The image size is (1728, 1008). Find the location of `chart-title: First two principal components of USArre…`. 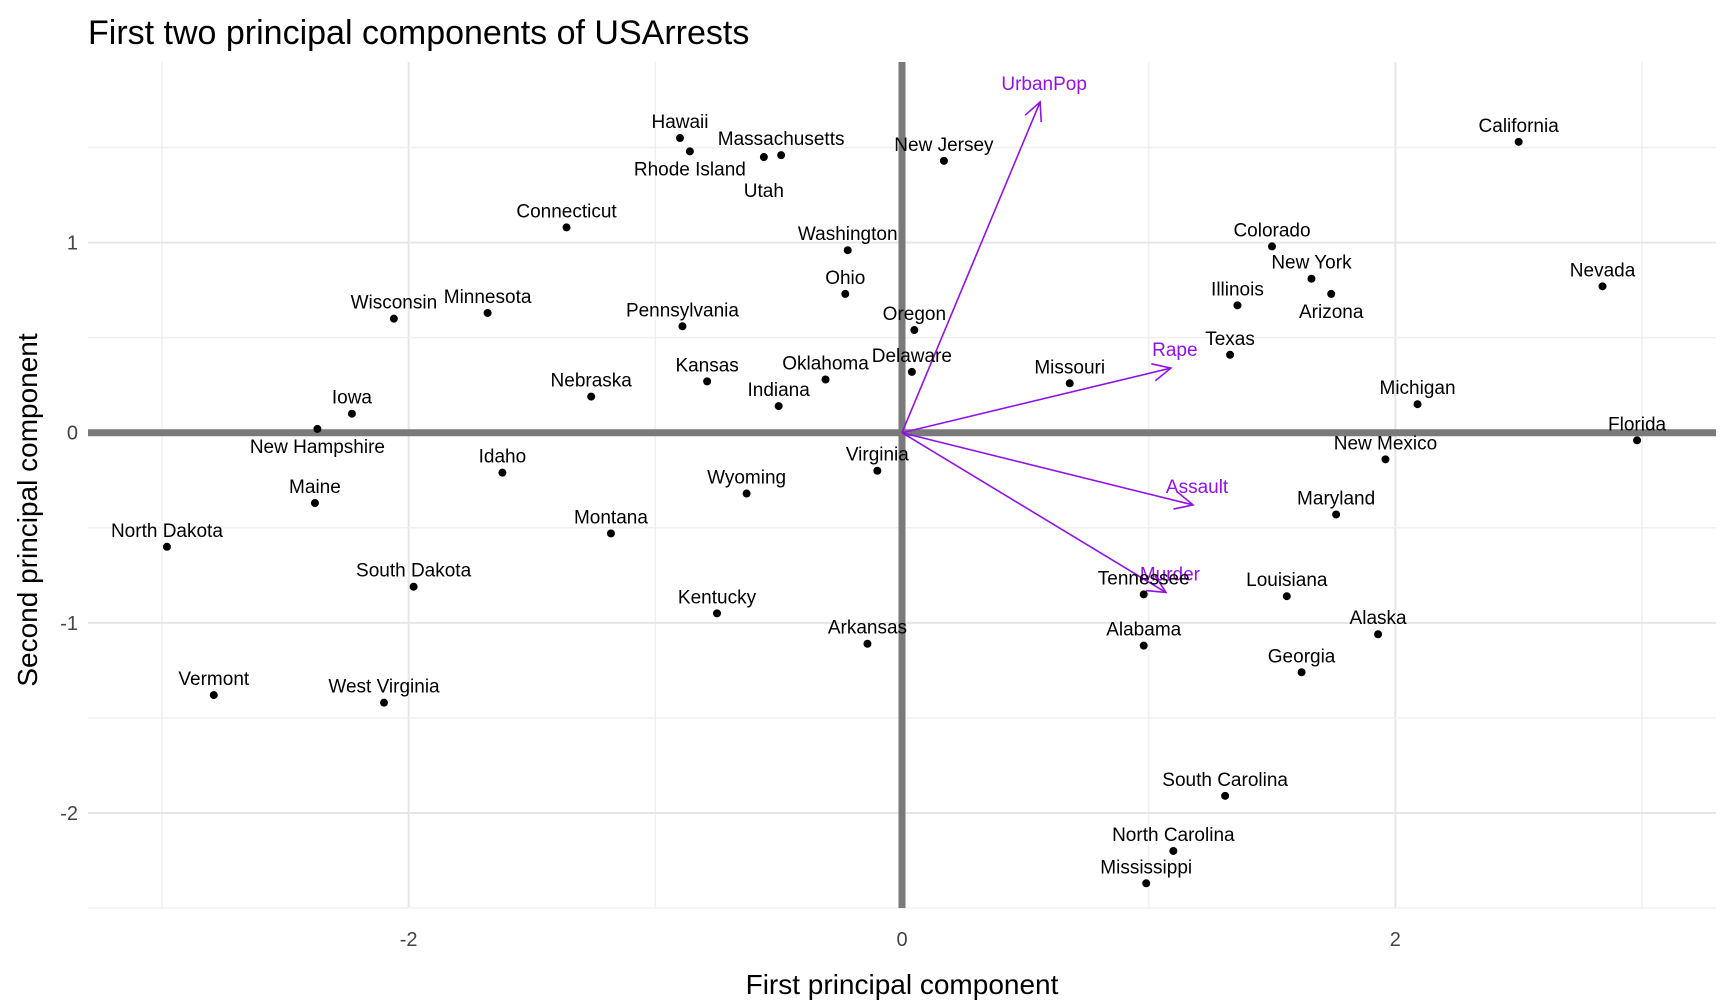

chart-title: First two principal components of USArre… is located at coordinates (418, 33).